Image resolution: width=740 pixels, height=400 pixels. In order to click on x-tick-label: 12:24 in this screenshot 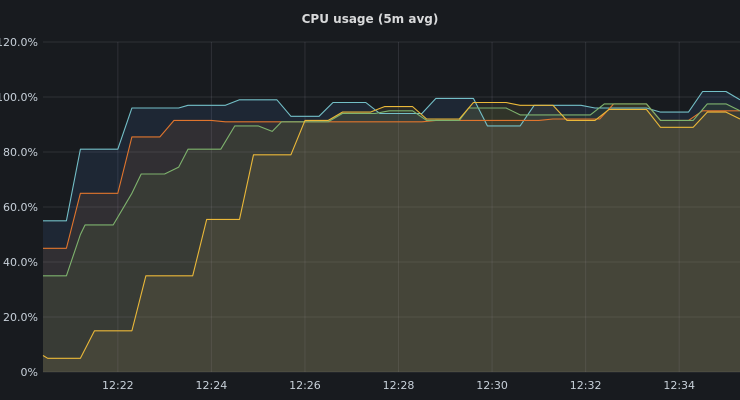, I will do `click(212, 385)`.